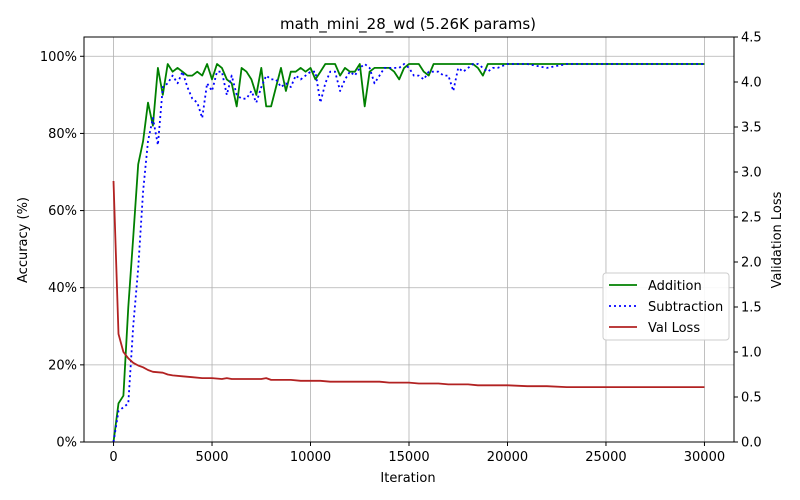  I want to click on y2-axis-title: Validation Loss, so click(777, 239).